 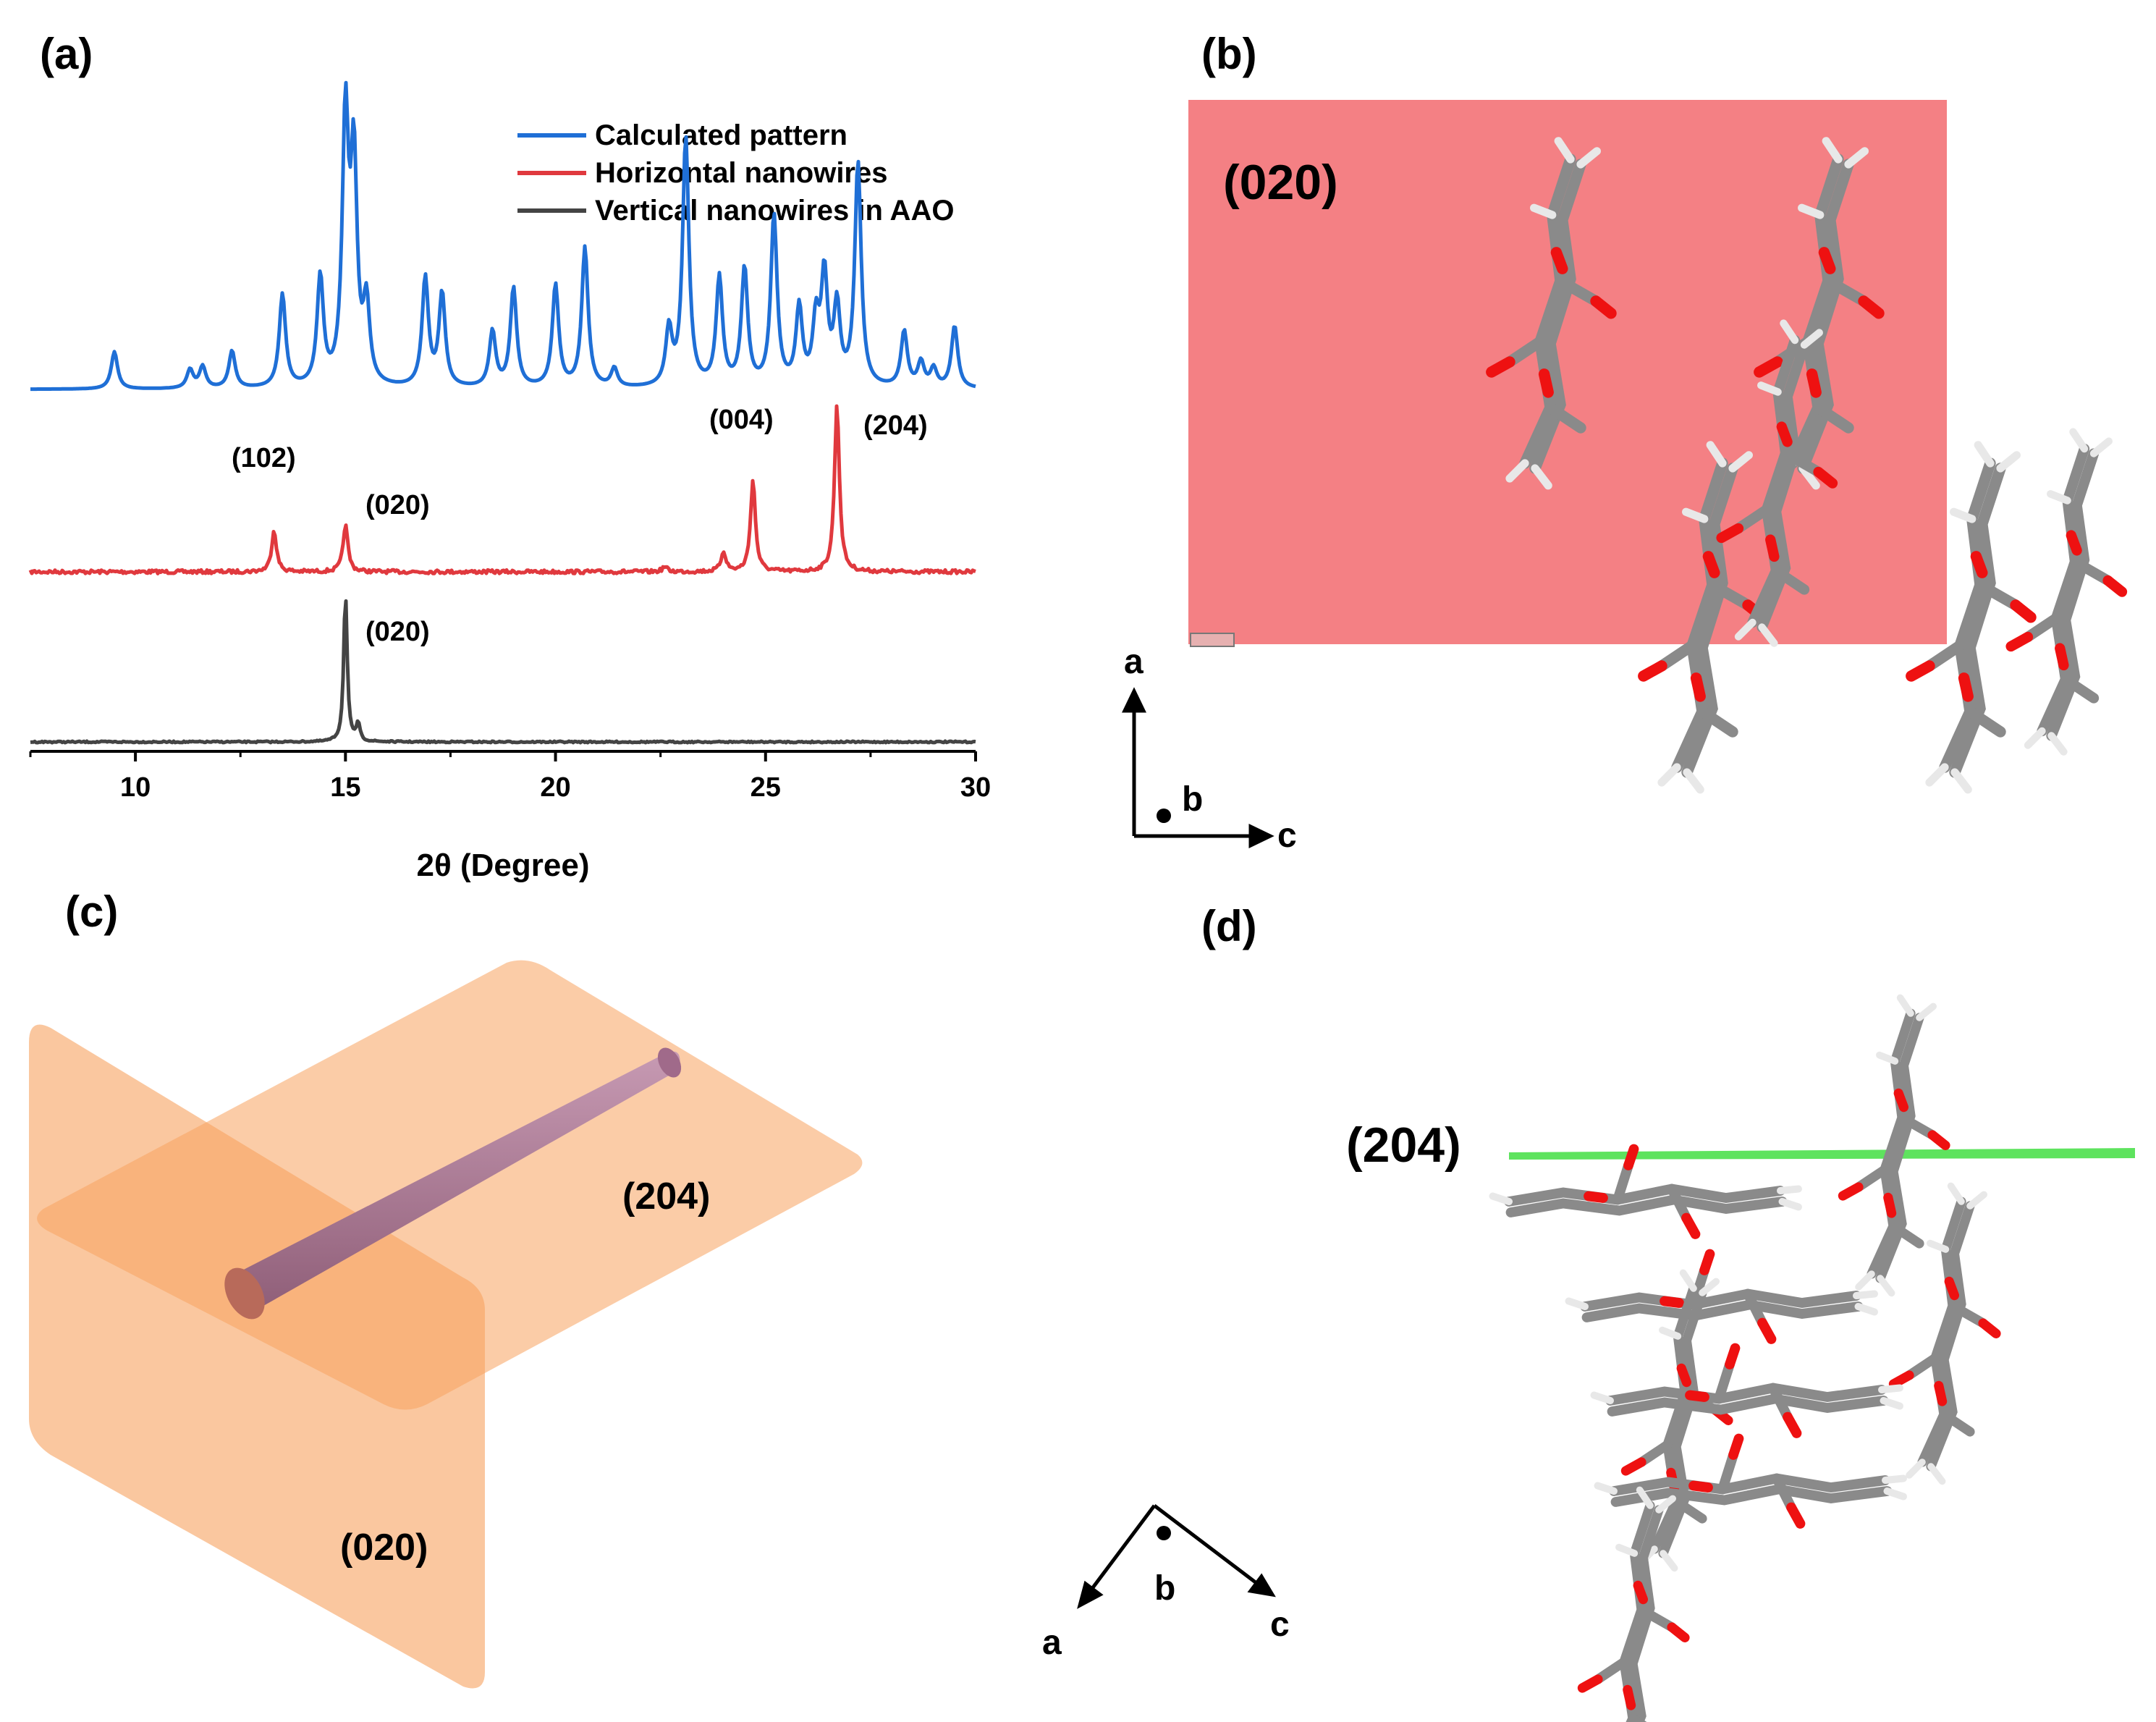 What do you see at coordinates (766, 787) in the screenshot?
I see `x-tick-label-25: 25` at bounding box center [766, 787].